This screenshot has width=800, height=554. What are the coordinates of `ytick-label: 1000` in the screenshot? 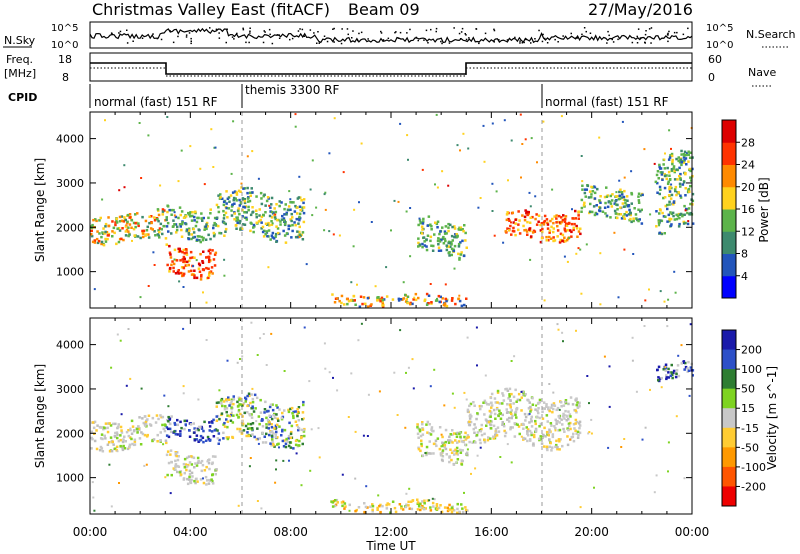 It's located at (70, 272).